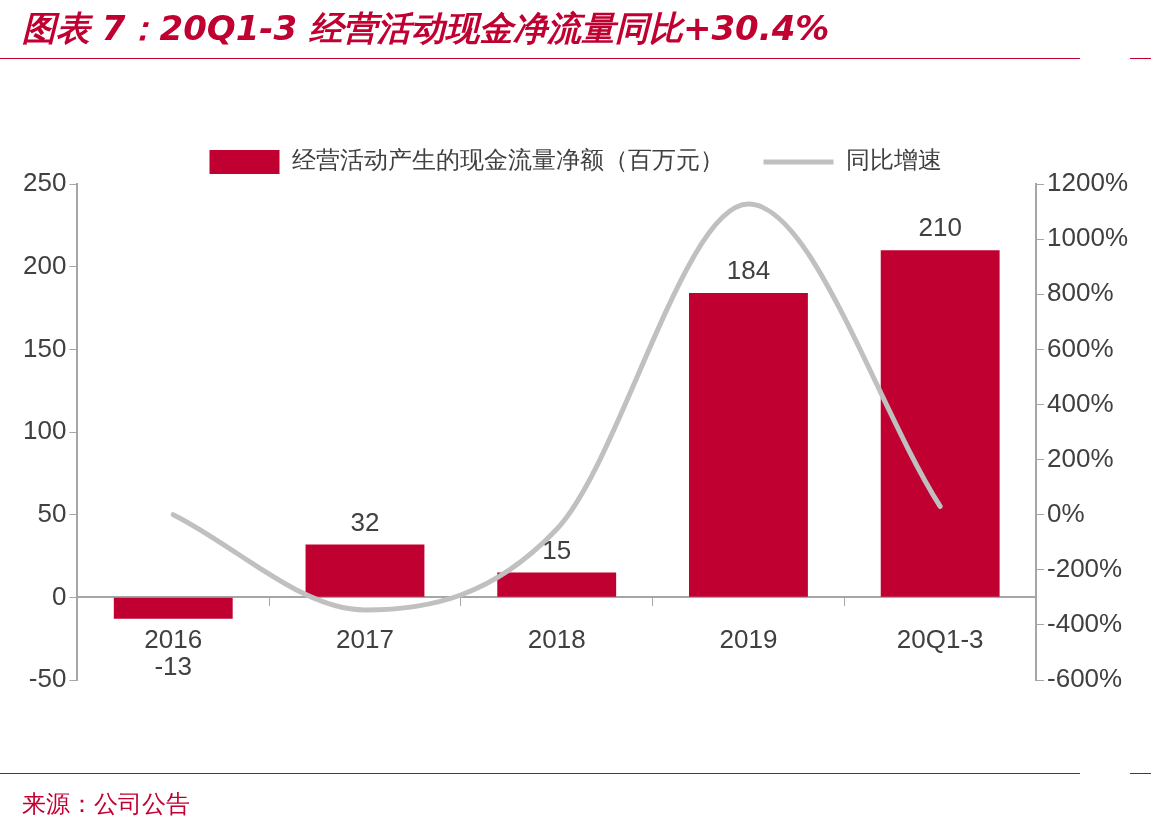 The height and width of the screenshot is (839, 1151). I want to click on y2-tick-label: 0%, so click(1066, 512).